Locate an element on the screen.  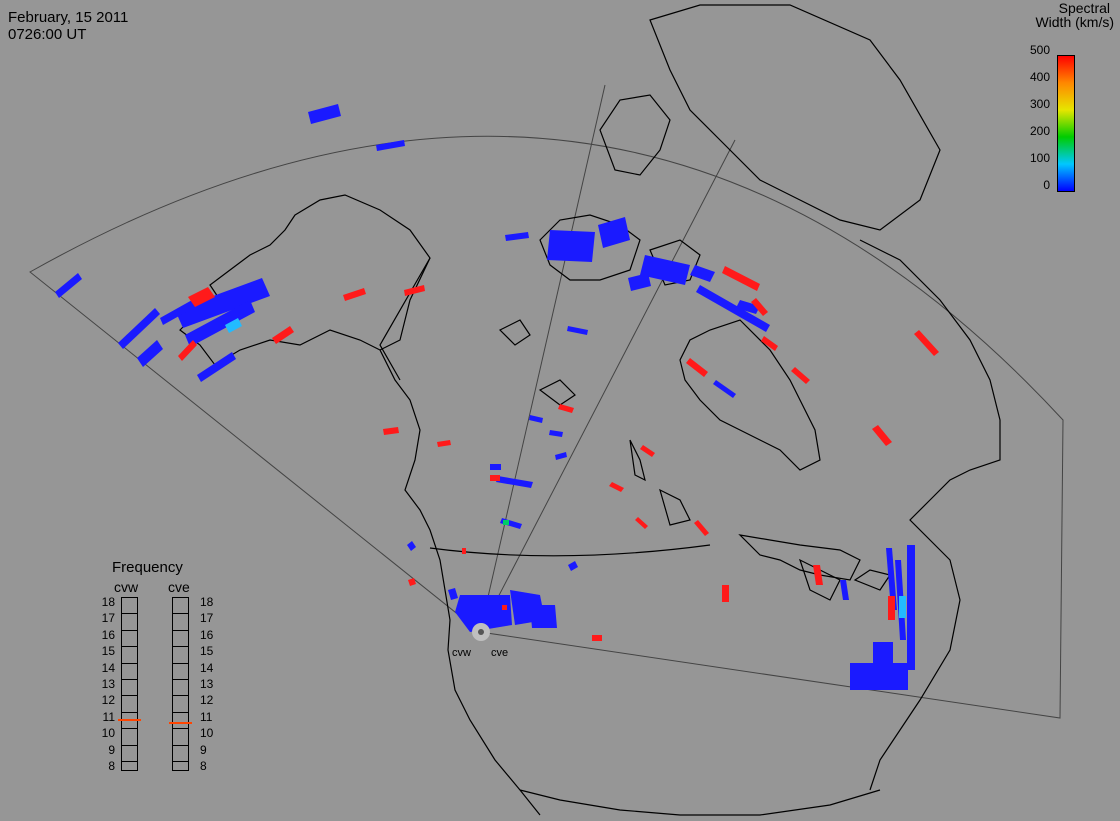
colorbar-tick: 300 is located at coordinates (1039, 104).